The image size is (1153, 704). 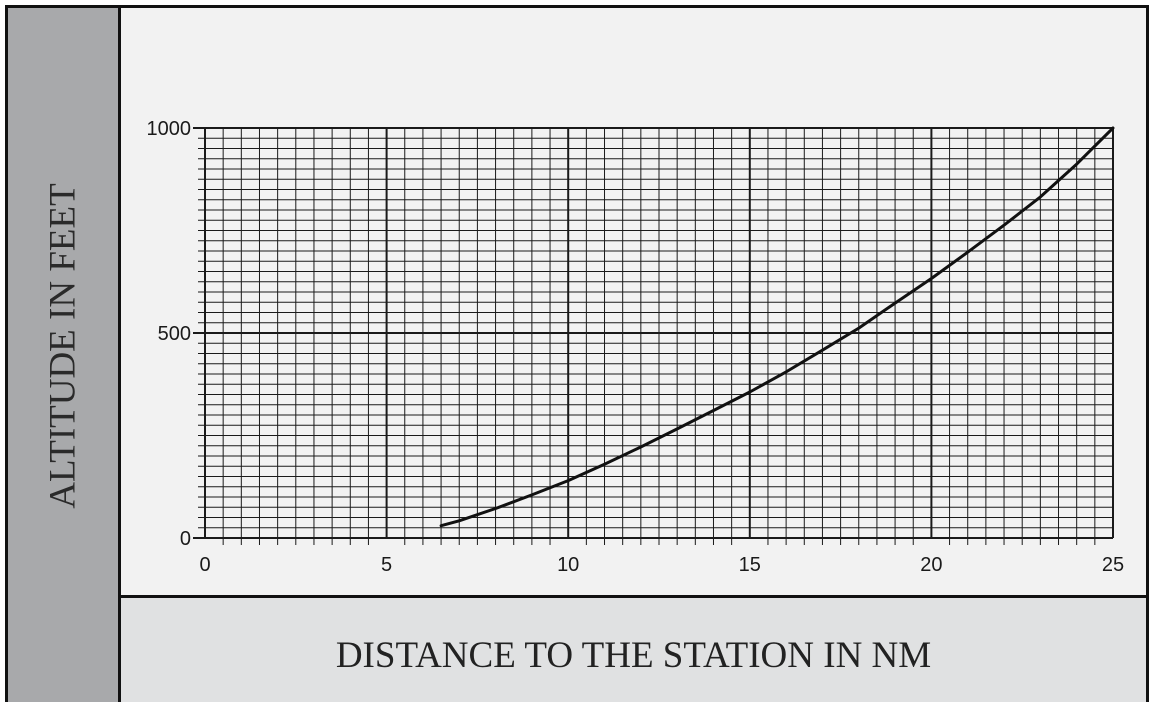 I want to click on x-tick-label: 5, so click(x=386, y=565).